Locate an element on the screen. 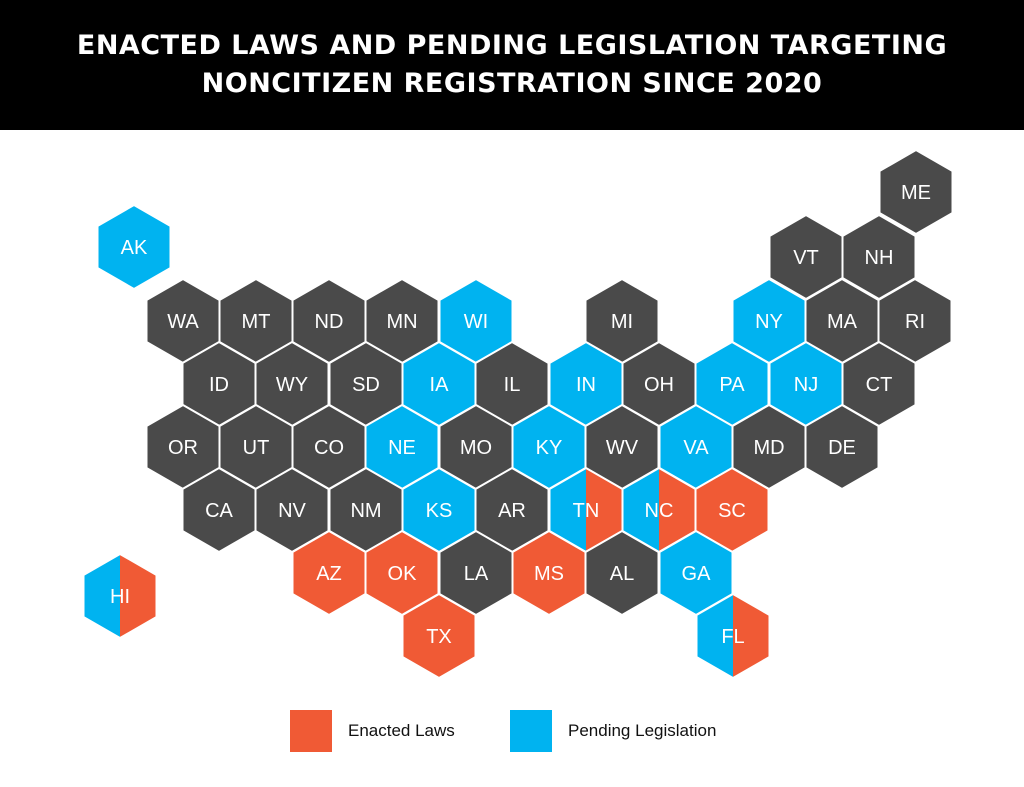 The width and height of the screenshot is (1024, 787). state-hex-ct: CT is located at coordinates (879, 384).